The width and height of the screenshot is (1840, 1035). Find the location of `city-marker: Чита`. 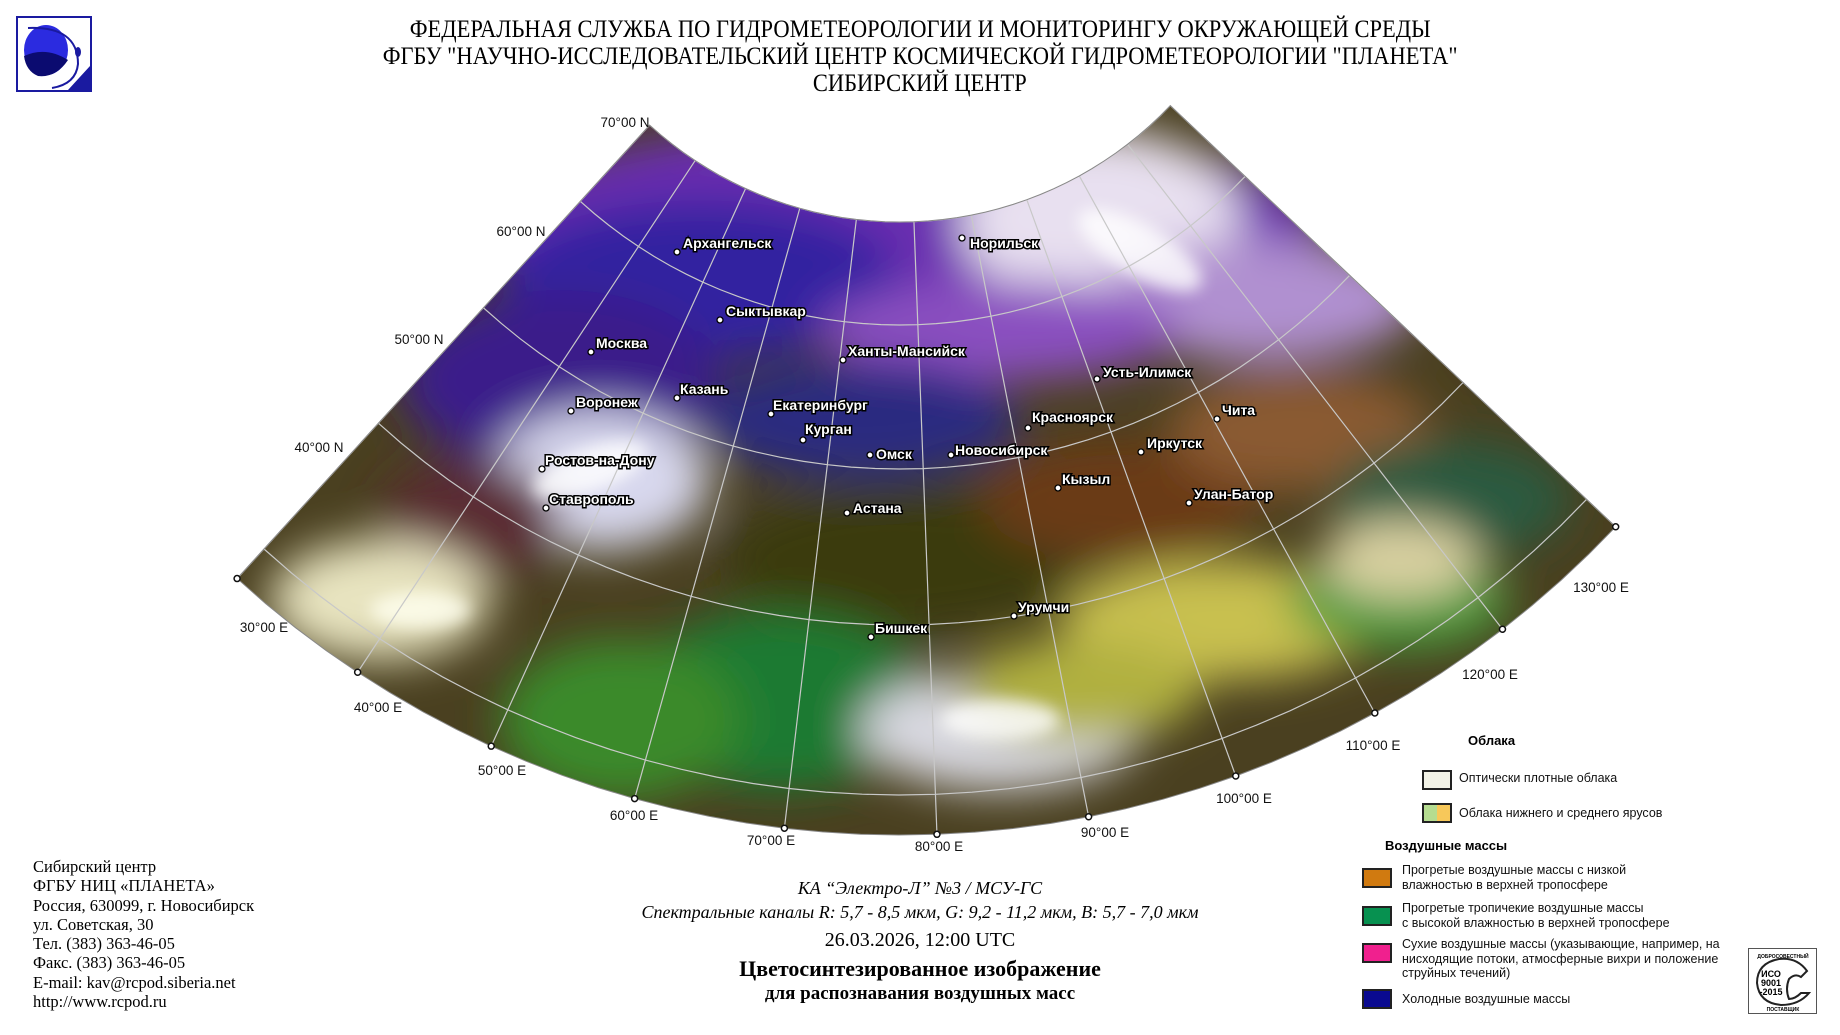

city-marker: Чита is located at coordinates (1235, 412).